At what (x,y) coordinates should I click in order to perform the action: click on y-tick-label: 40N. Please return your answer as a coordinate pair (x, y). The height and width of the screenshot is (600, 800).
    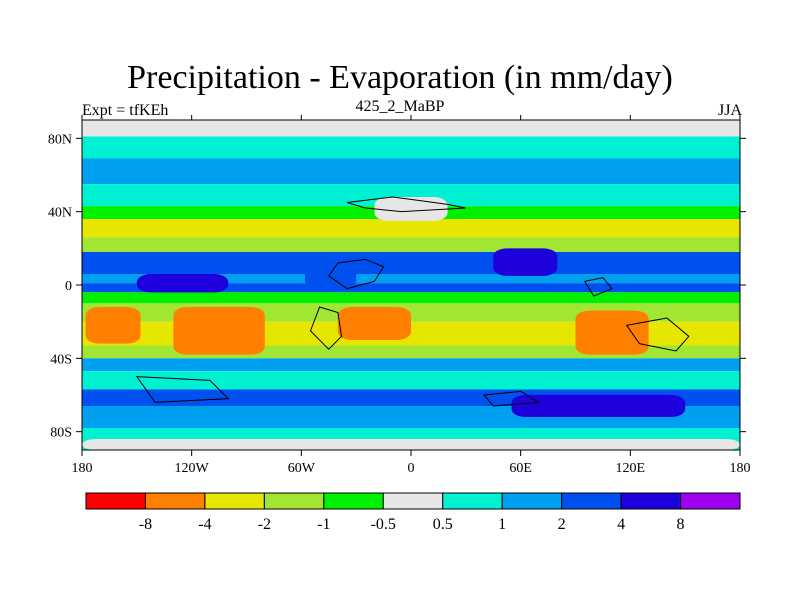
    Looking at the image, I should click on (60, 213).